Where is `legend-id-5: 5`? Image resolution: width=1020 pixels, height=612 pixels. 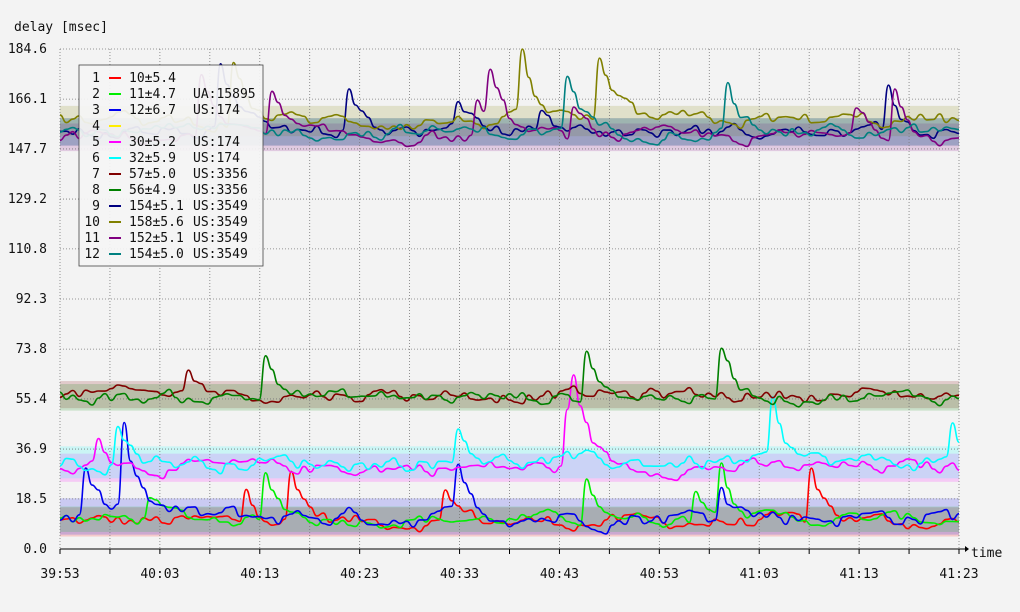 legend-id-5: 5 is located at coordinates (96, 142).